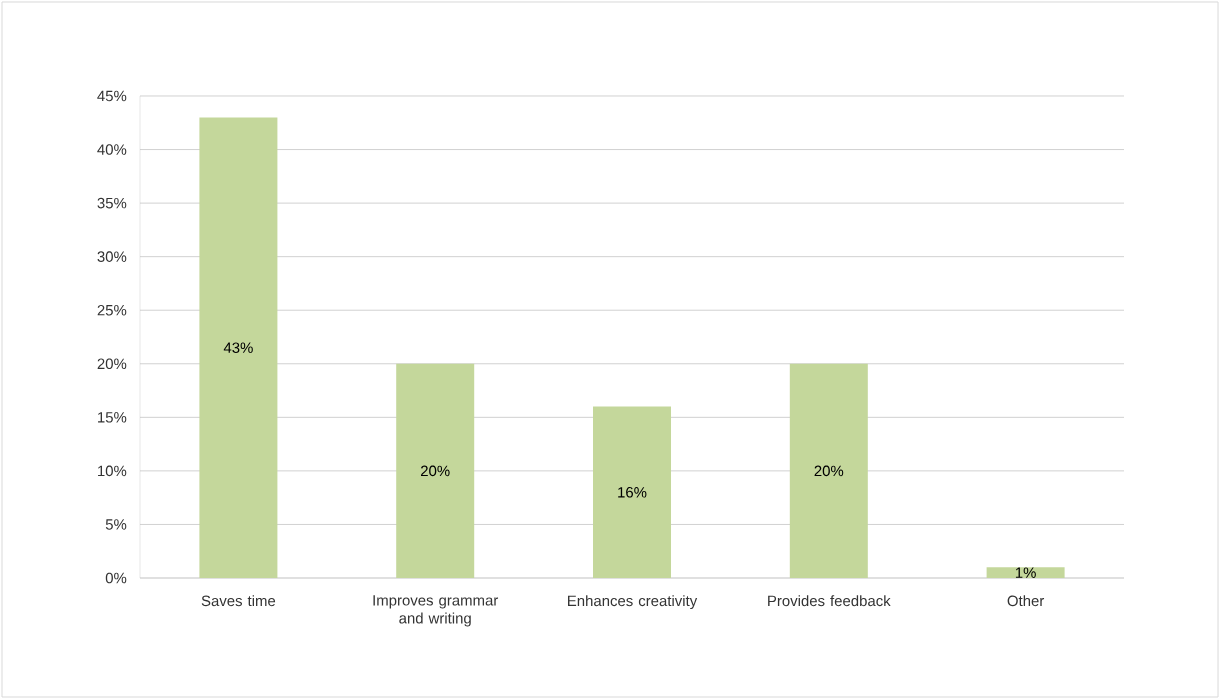  I want to click on x-tick-label: Enhances creativity, so click(633, 602).